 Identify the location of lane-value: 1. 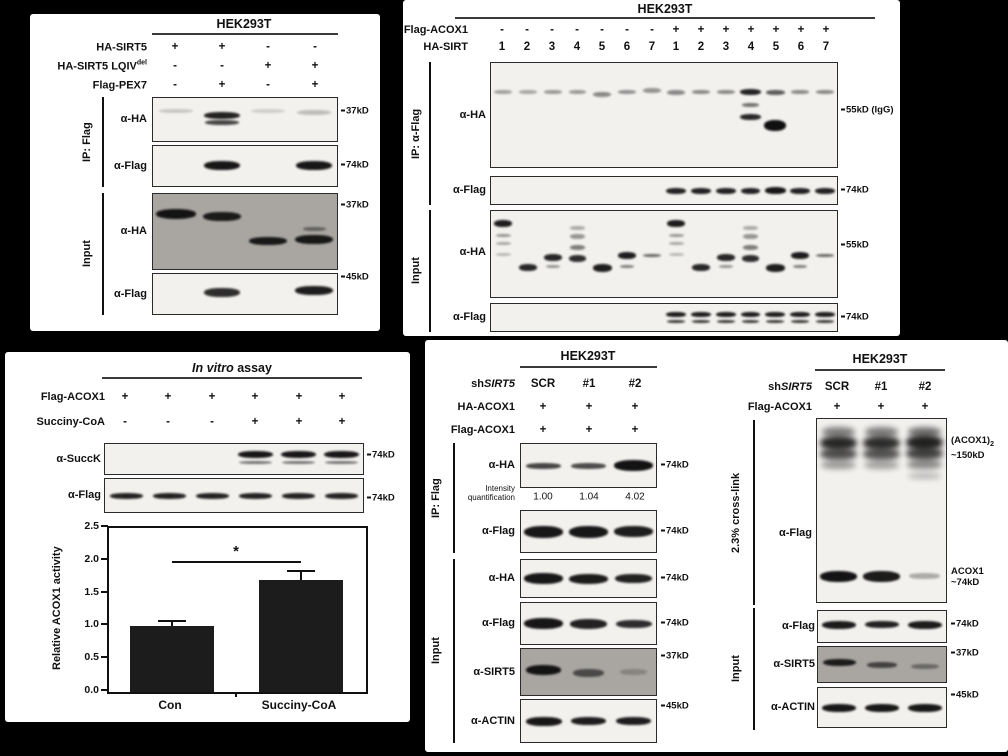
(676, 47).